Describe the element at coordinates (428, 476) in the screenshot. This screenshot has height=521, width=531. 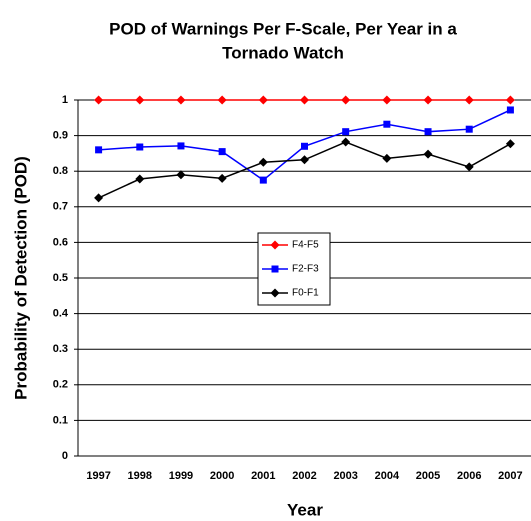
I see `x-tick-label: 2005` at that location.